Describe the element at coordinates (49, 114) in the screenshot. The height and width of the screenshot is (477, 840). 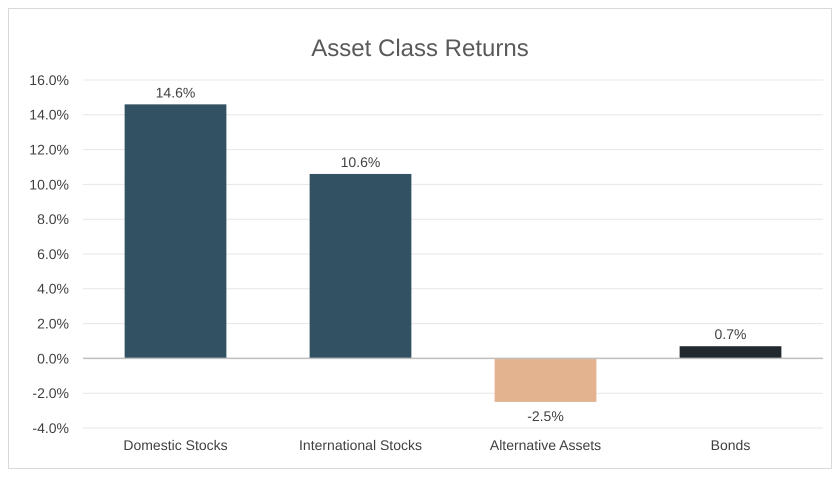
I see `y-tick-label: 14.0%` at that location.